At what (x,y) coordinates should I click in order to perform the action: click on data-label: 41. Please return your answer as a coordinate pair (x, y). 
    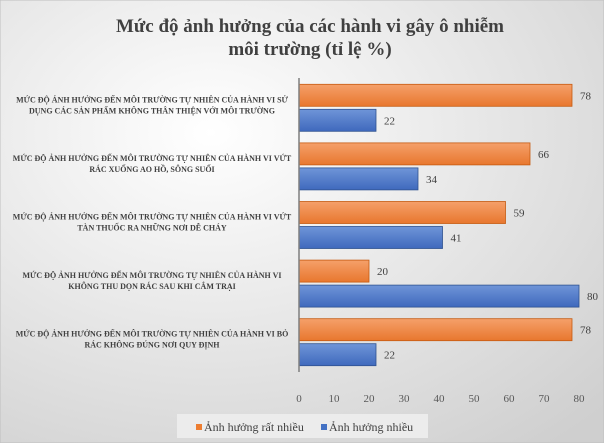
    Looking at the image, I should click on (456, 239).